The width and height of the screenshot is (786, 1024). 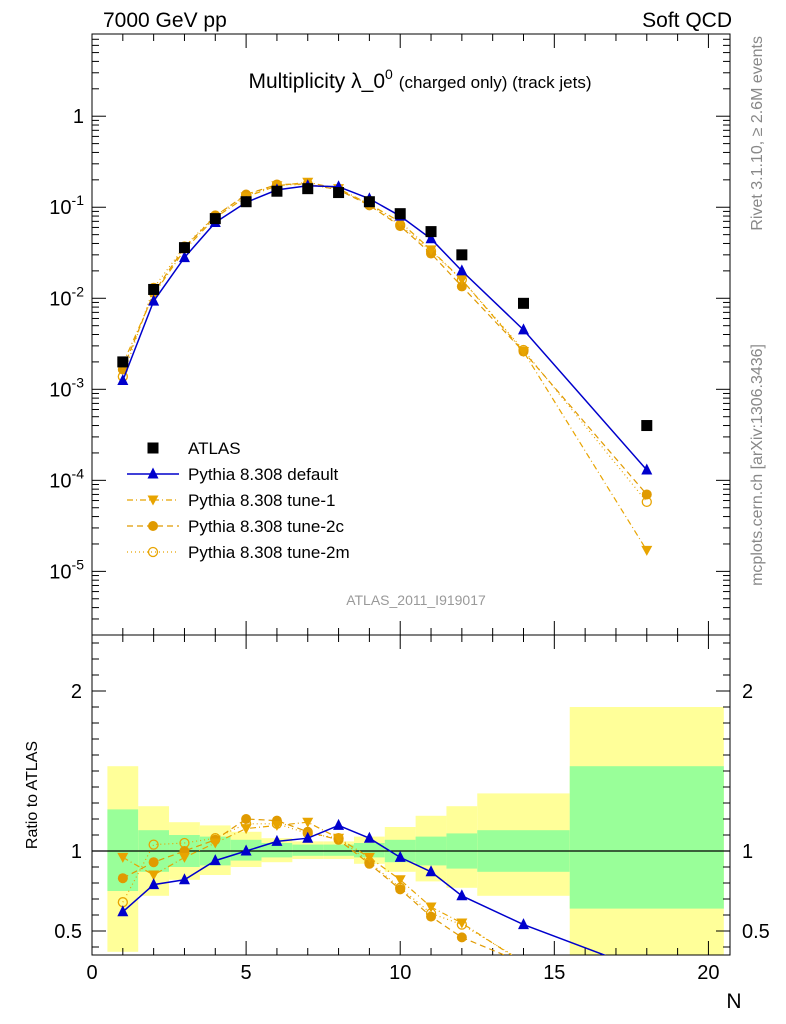 I want to click on legend-marker-atlas, so click(x=153, y=448).